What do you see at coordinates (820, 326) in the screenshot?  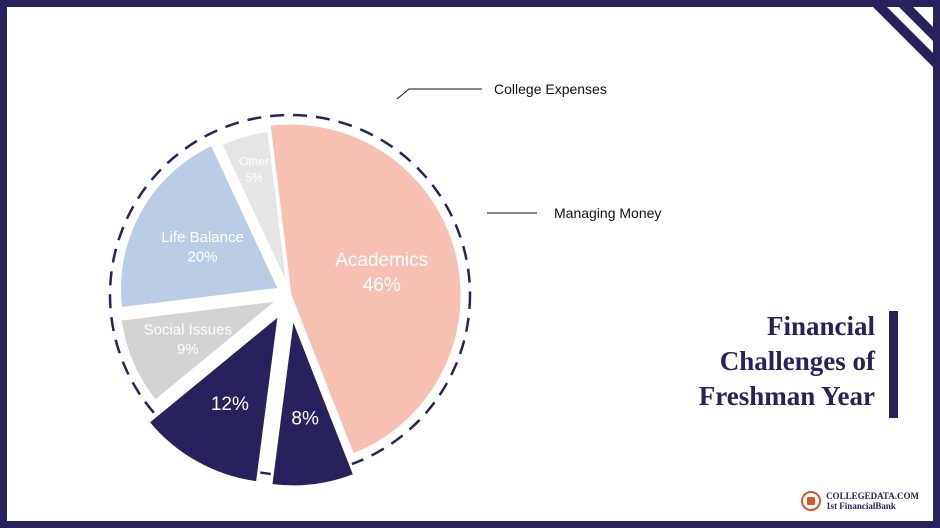 I see `title-line-1: Financial` at bounding box center [820, 326].